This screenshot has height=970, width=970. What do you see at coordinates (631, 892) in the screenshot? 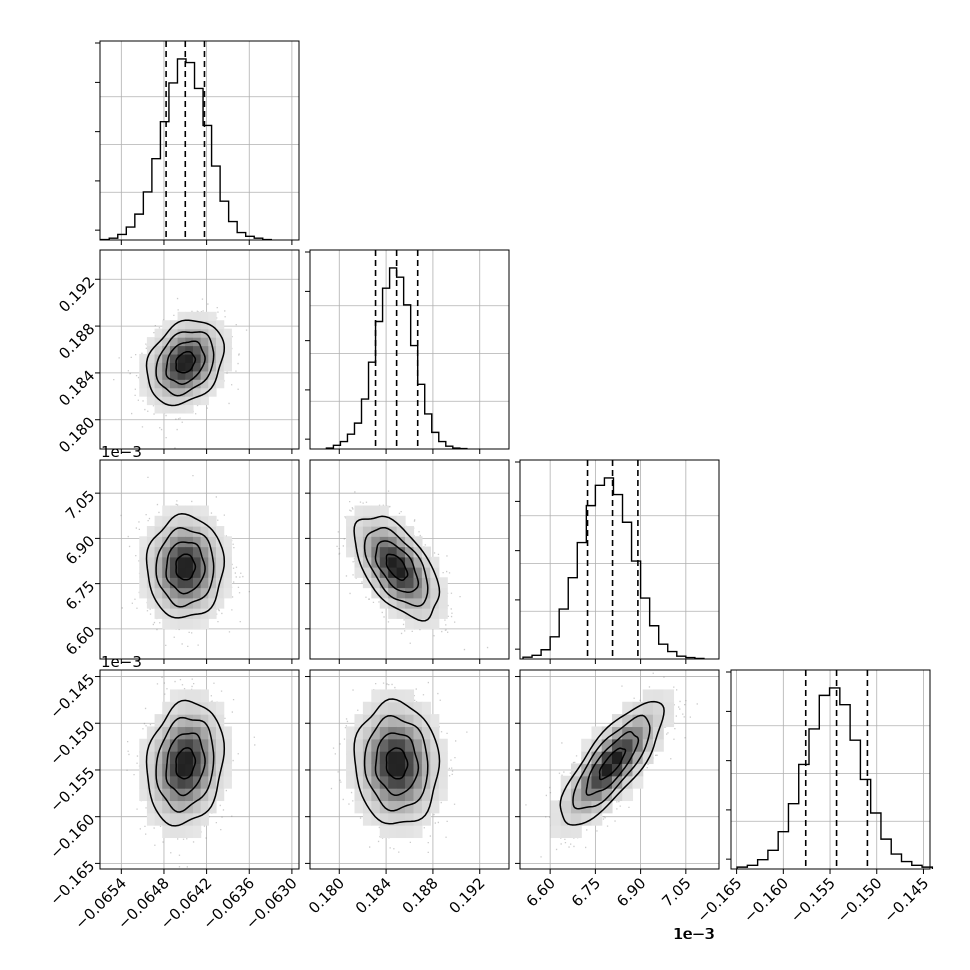
I see `x-tick-label: 6.90` at bounding box center [631, 892].